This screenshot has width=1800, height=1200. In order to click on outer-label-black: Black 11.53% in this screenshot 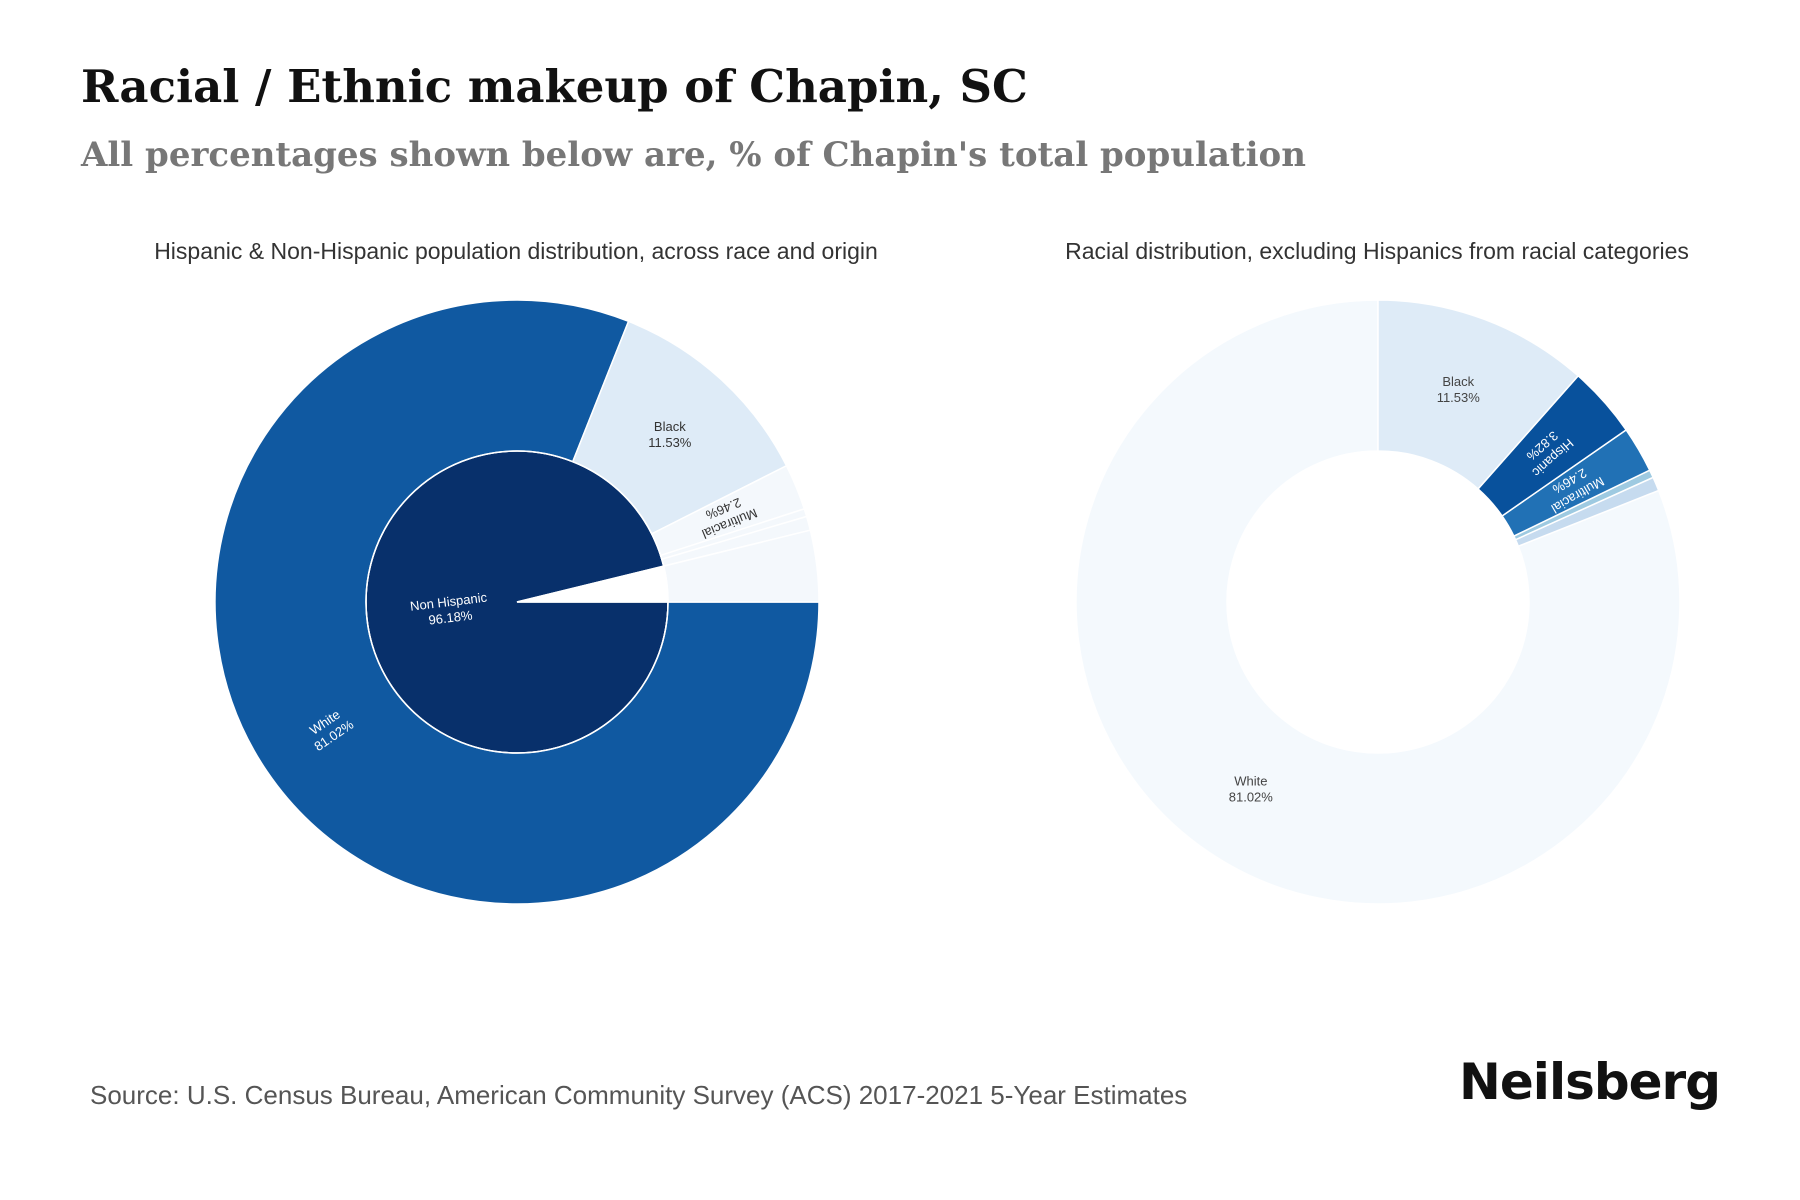, I will do `click(670, 434)`.